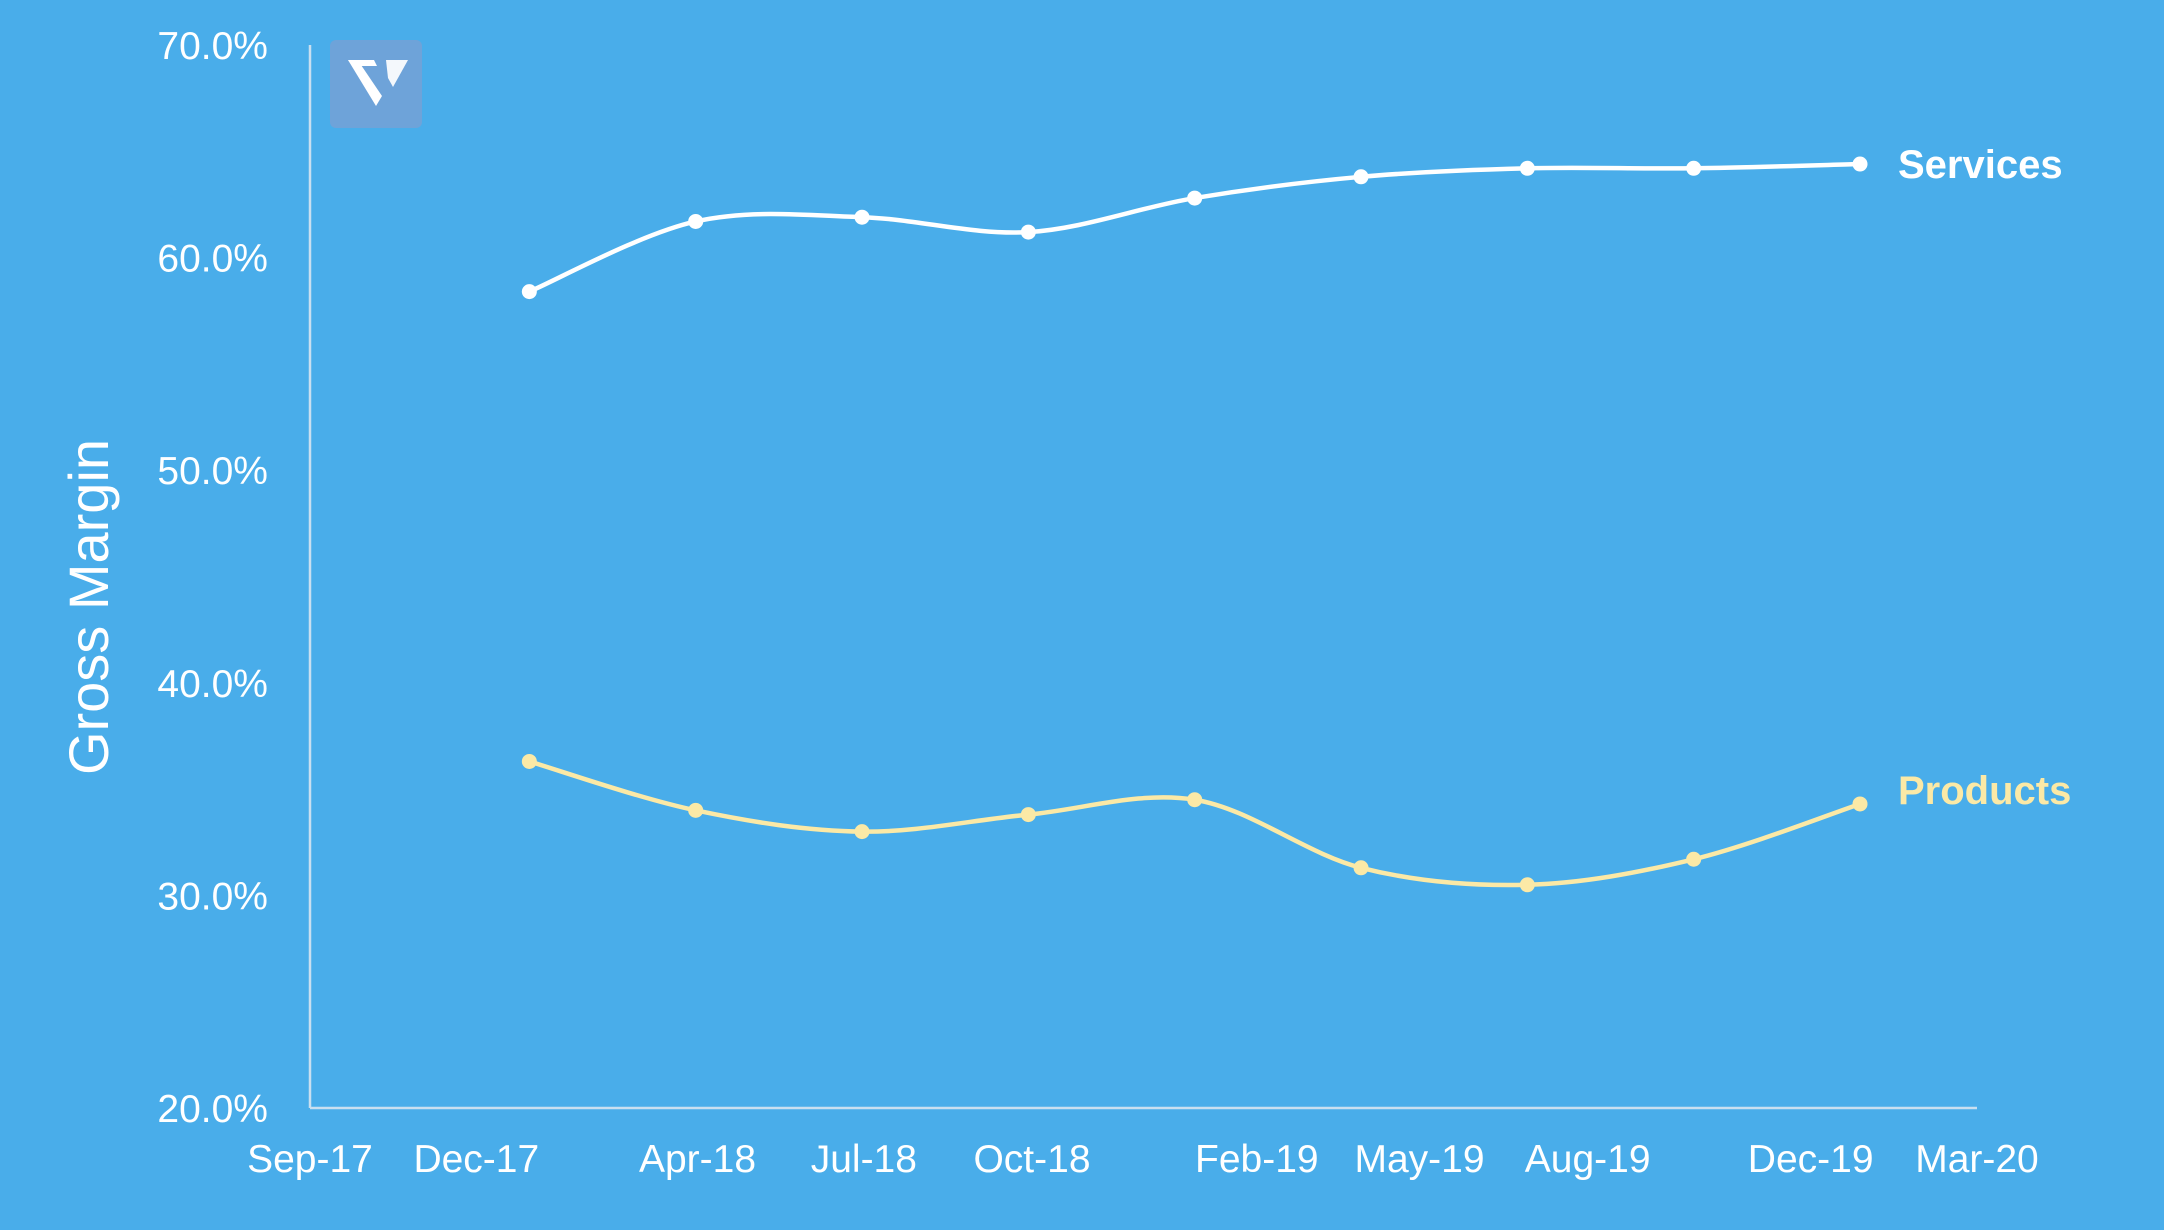 This screenshot has height=1230, width=2164. I want to click on series-line-services, so click(1195, 227).